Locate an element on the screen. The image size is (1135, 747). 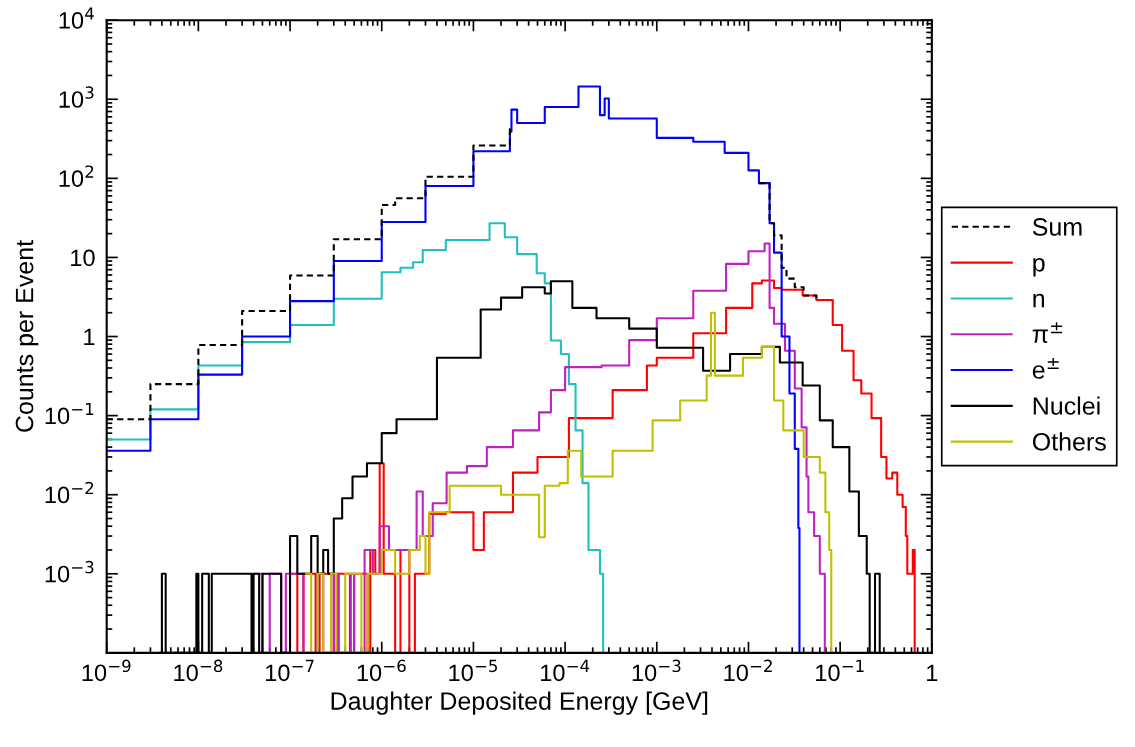
legend-label: π$^{±}$ is located at coordinates (1047, 333).